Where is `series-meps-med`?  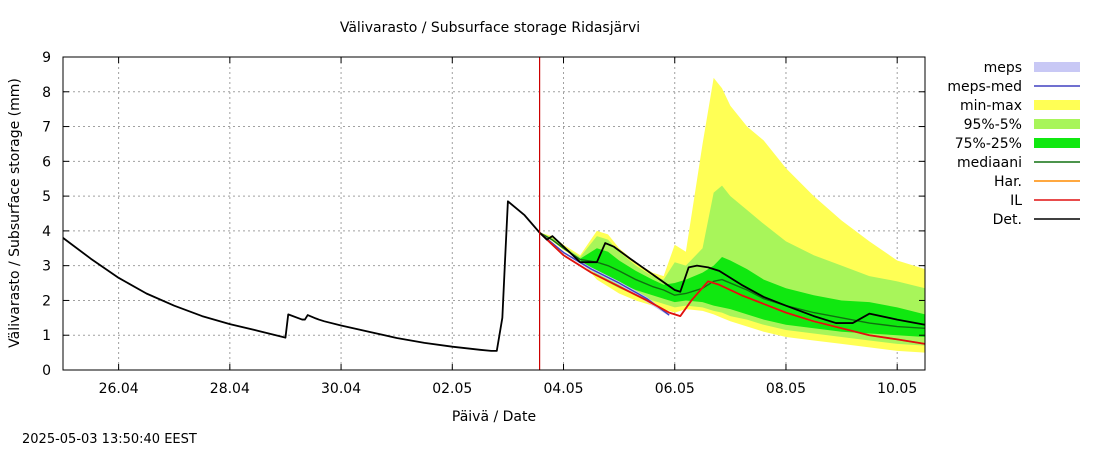
series-meps-med is located at coordinates (604, 274).